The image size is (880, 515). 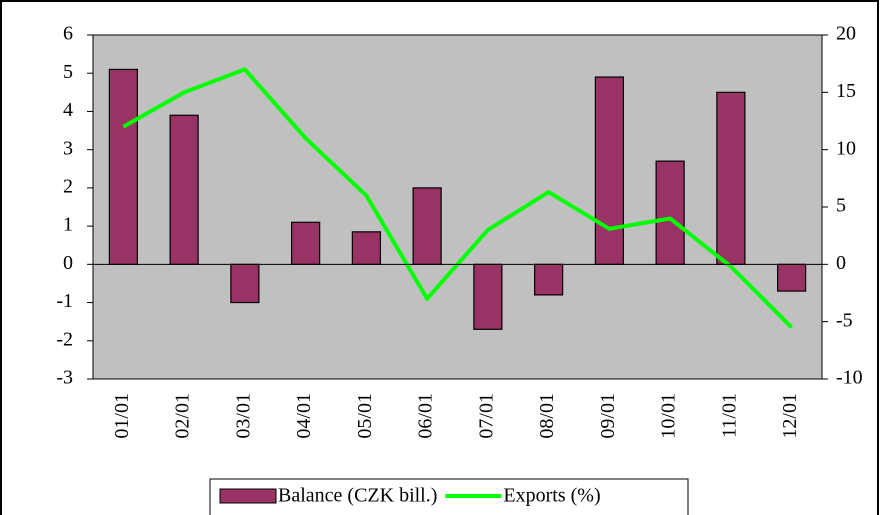 I want to click on y2-tick-label: 20, so click(x=846, y=34).